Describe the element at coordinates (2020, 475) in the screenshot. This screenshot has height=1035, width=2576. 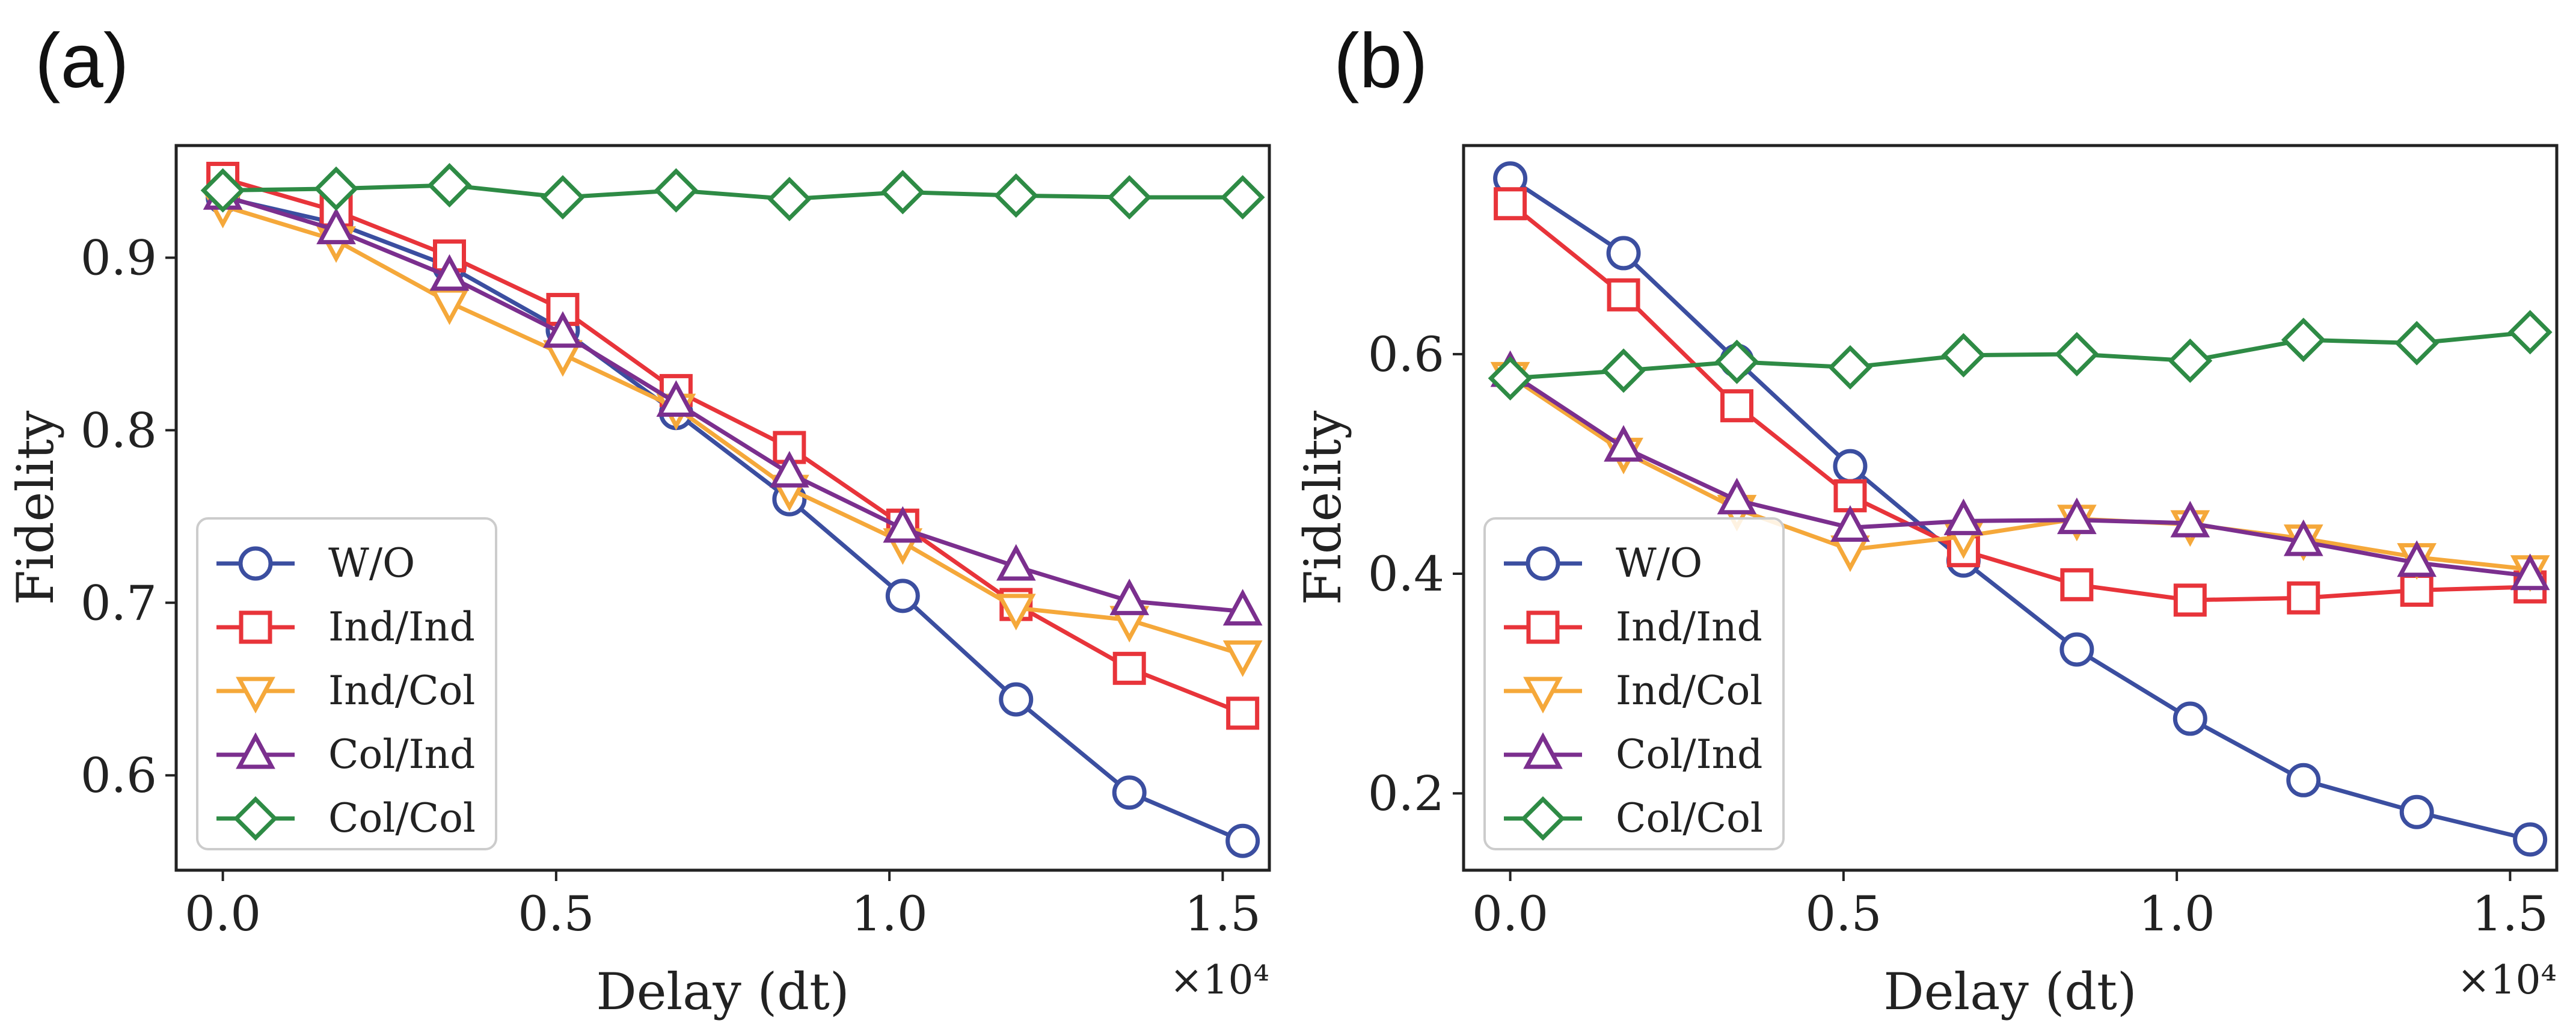
I see `series-line-col-ind` at that location.